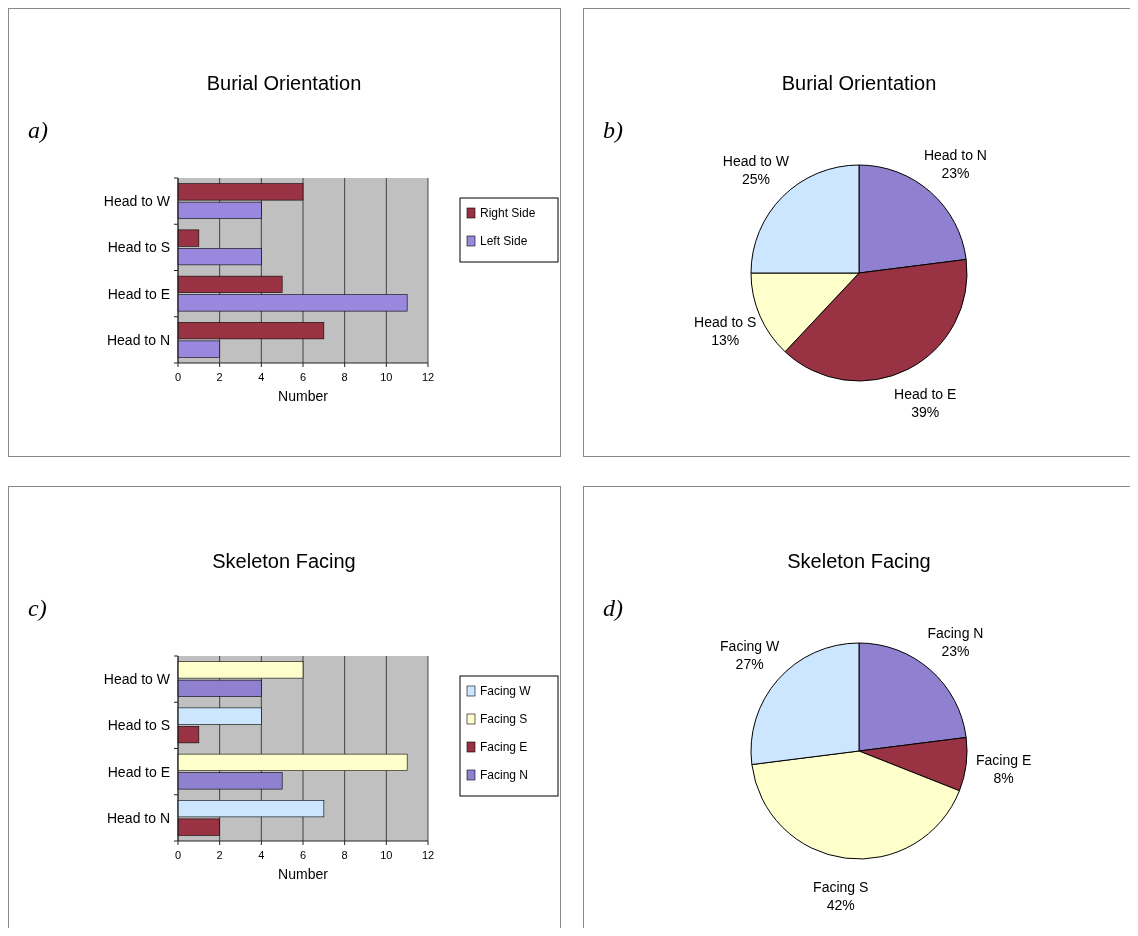 The width and height of the screenshot is (1138, 936). Describe the element at coordinates (755, 178) in the screenshot. I see `data-label: 25%` at that location.